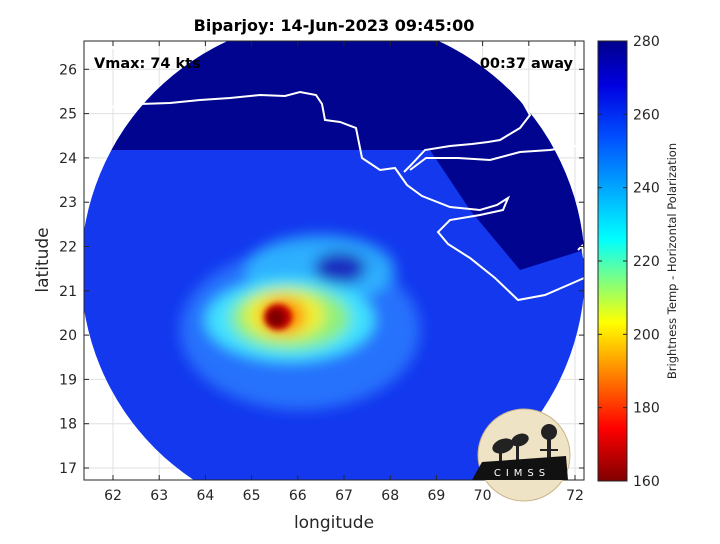 This screenshot has width=720, height=544. I want to click on vmax-annotation: Vmax: 74 kts, so click(147, 64).